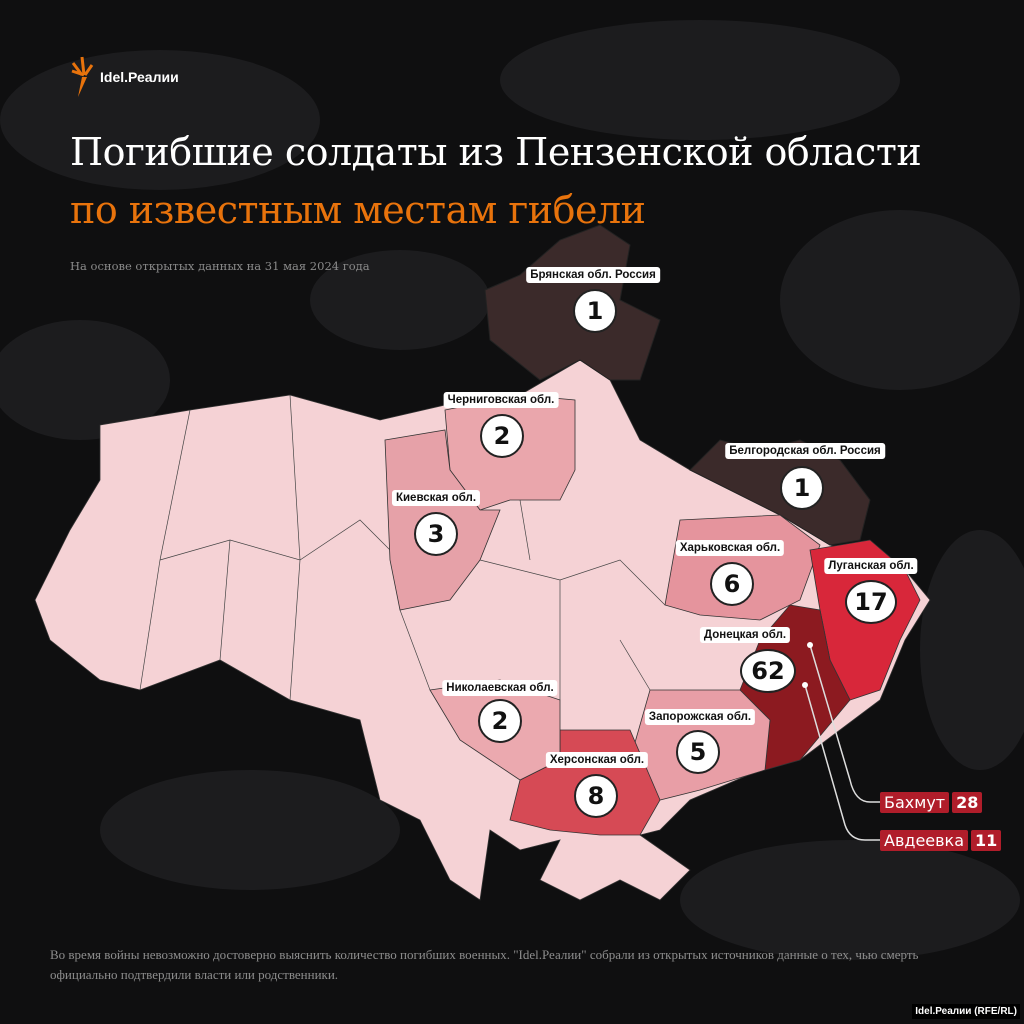 The height and width of the screenshot is (1024, 1024). What do you see at coordinates (768, 671) in the screenshot?
I see `region-value: 62` at bounding box center [768, 671].